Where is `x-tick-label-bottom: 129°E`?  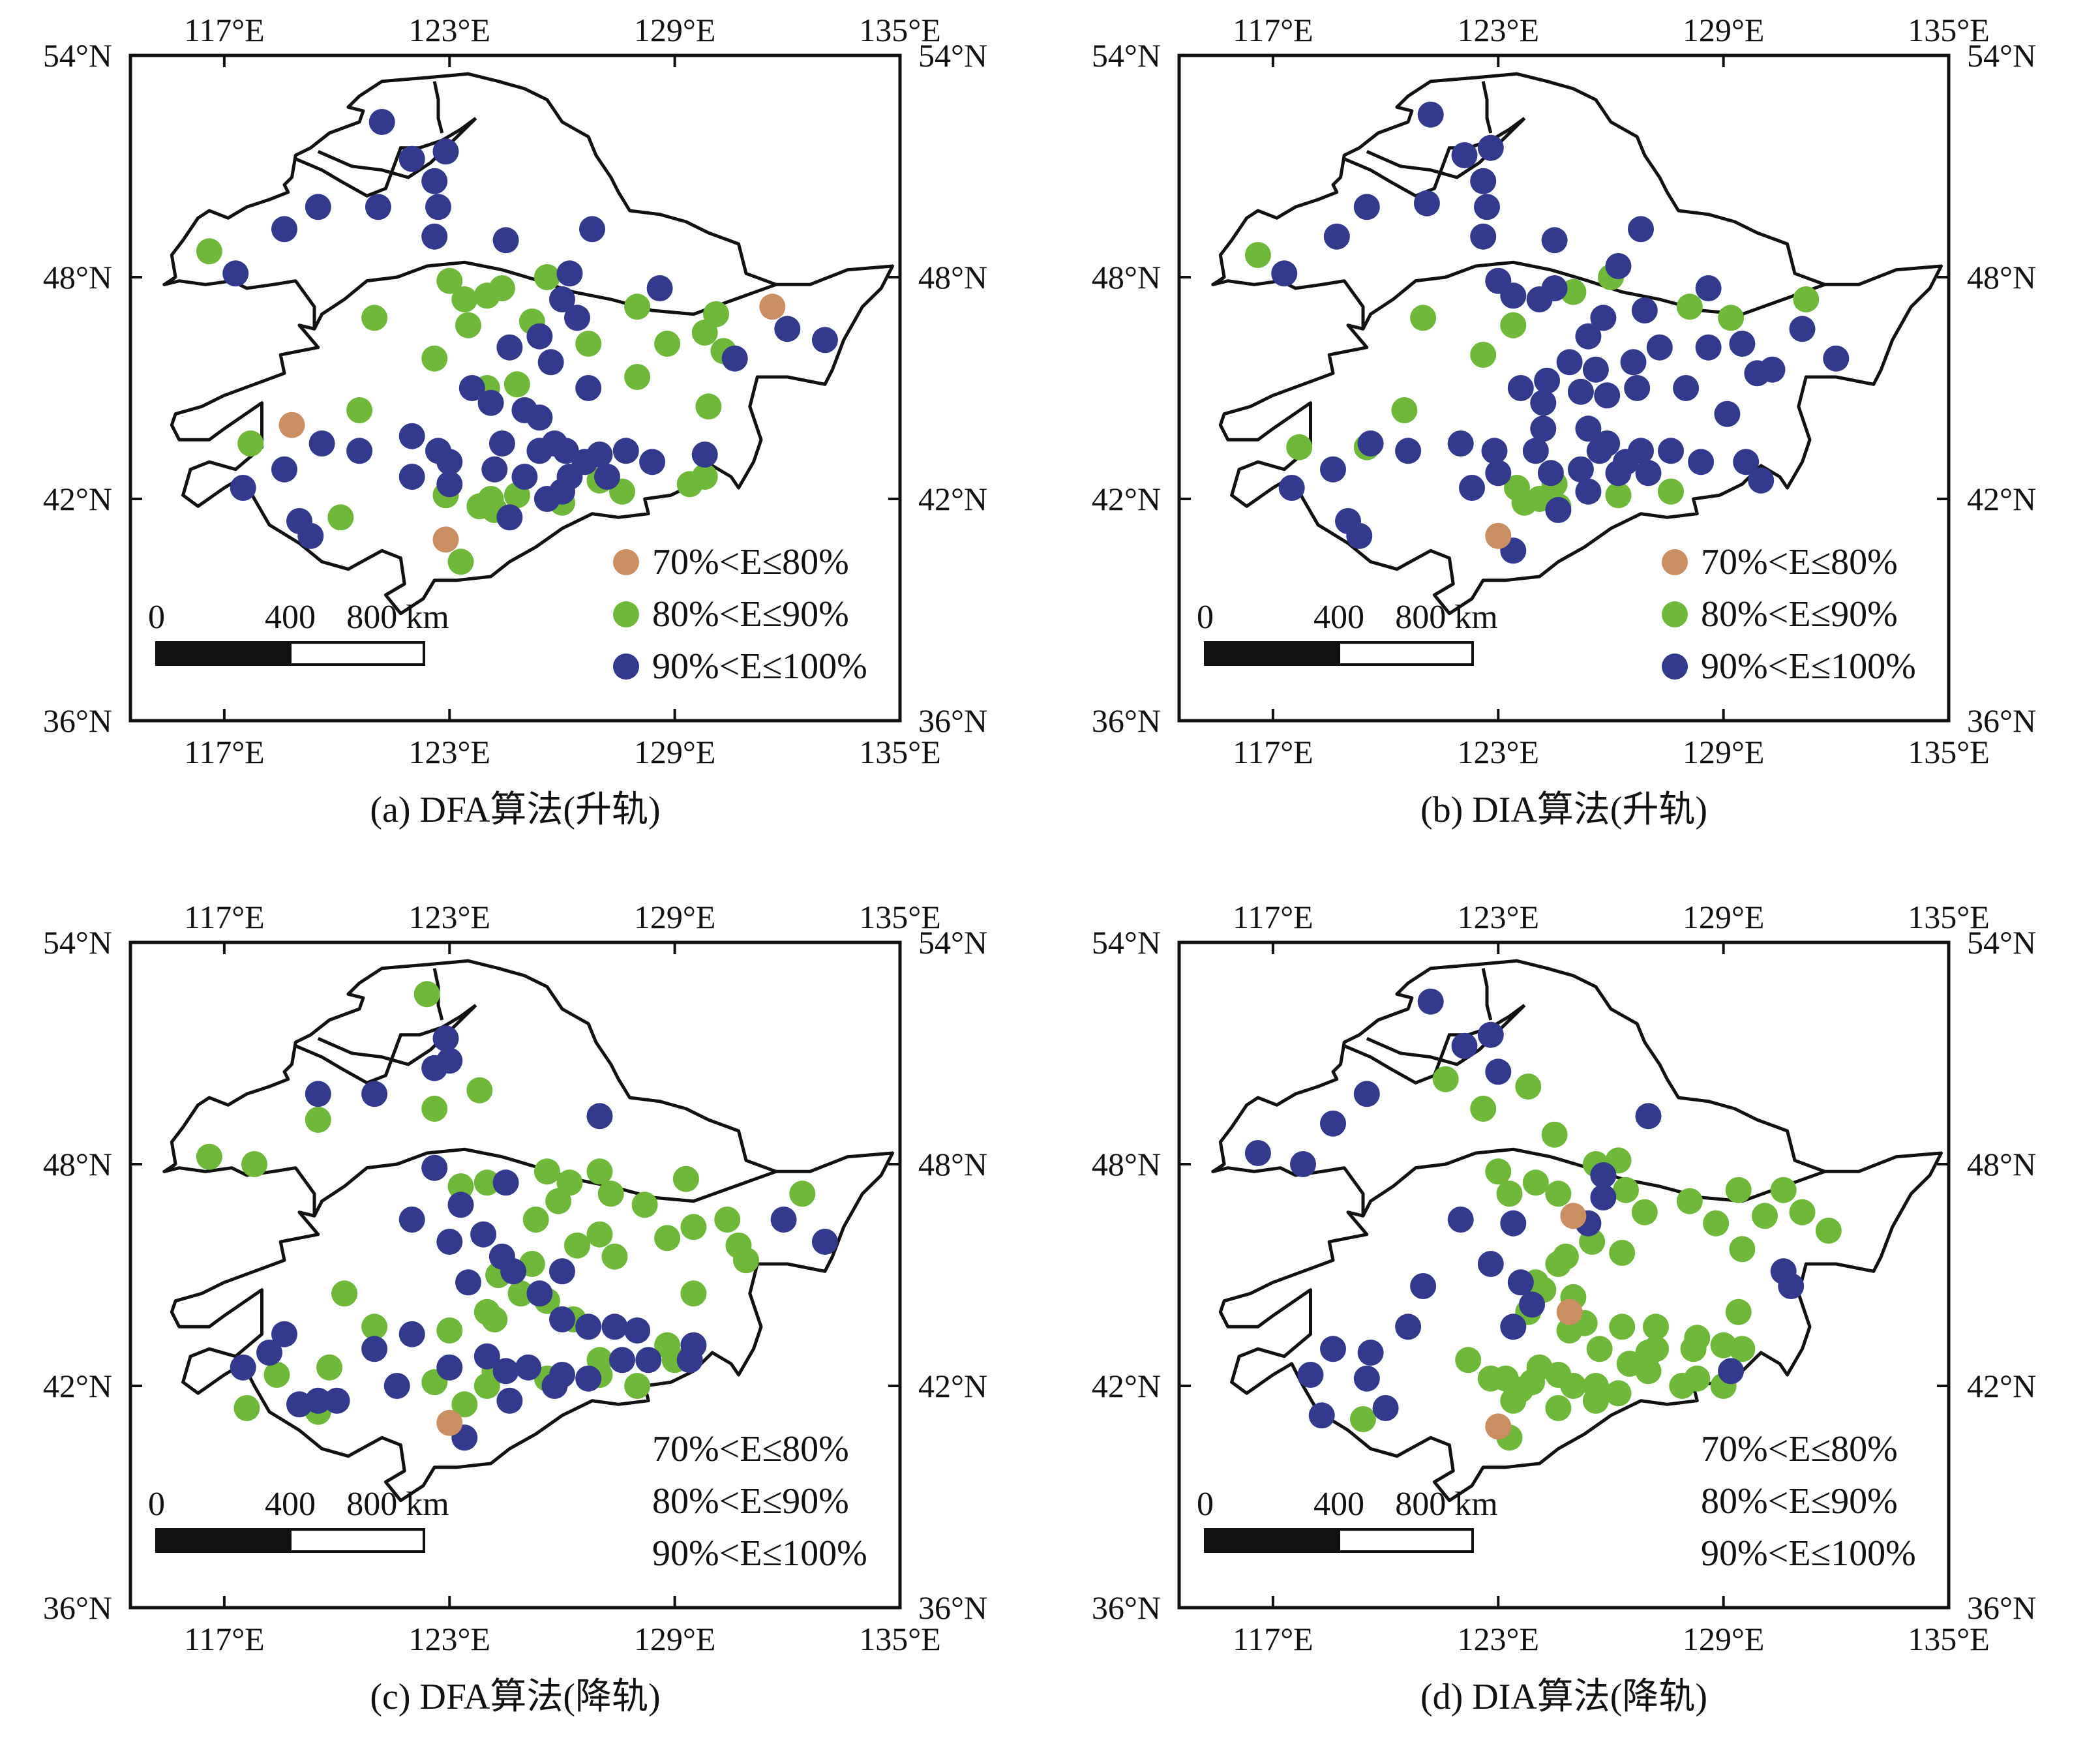
x-tick-label-bottom: 129°E is located at coordinates (1724, 752).